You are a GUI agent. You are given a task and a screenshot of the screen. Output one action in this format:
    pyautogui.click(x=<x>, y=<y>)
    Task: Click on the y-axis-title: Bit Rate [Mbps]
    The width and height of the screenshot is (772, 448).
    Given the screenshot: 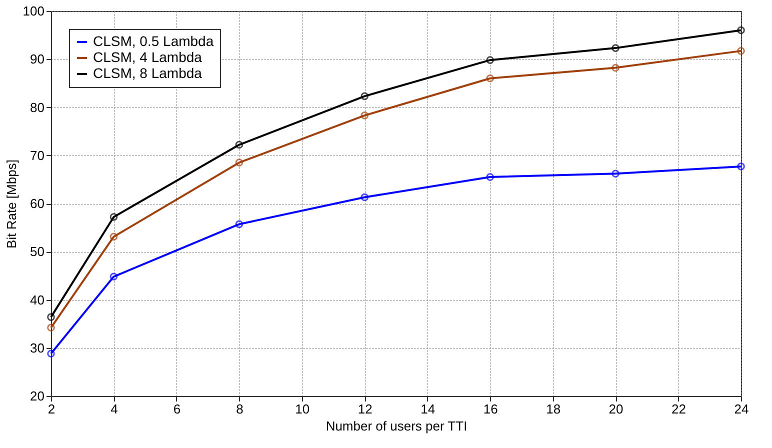 What is the action you would take?
    pyautogui.click(x=11, y=204)
    